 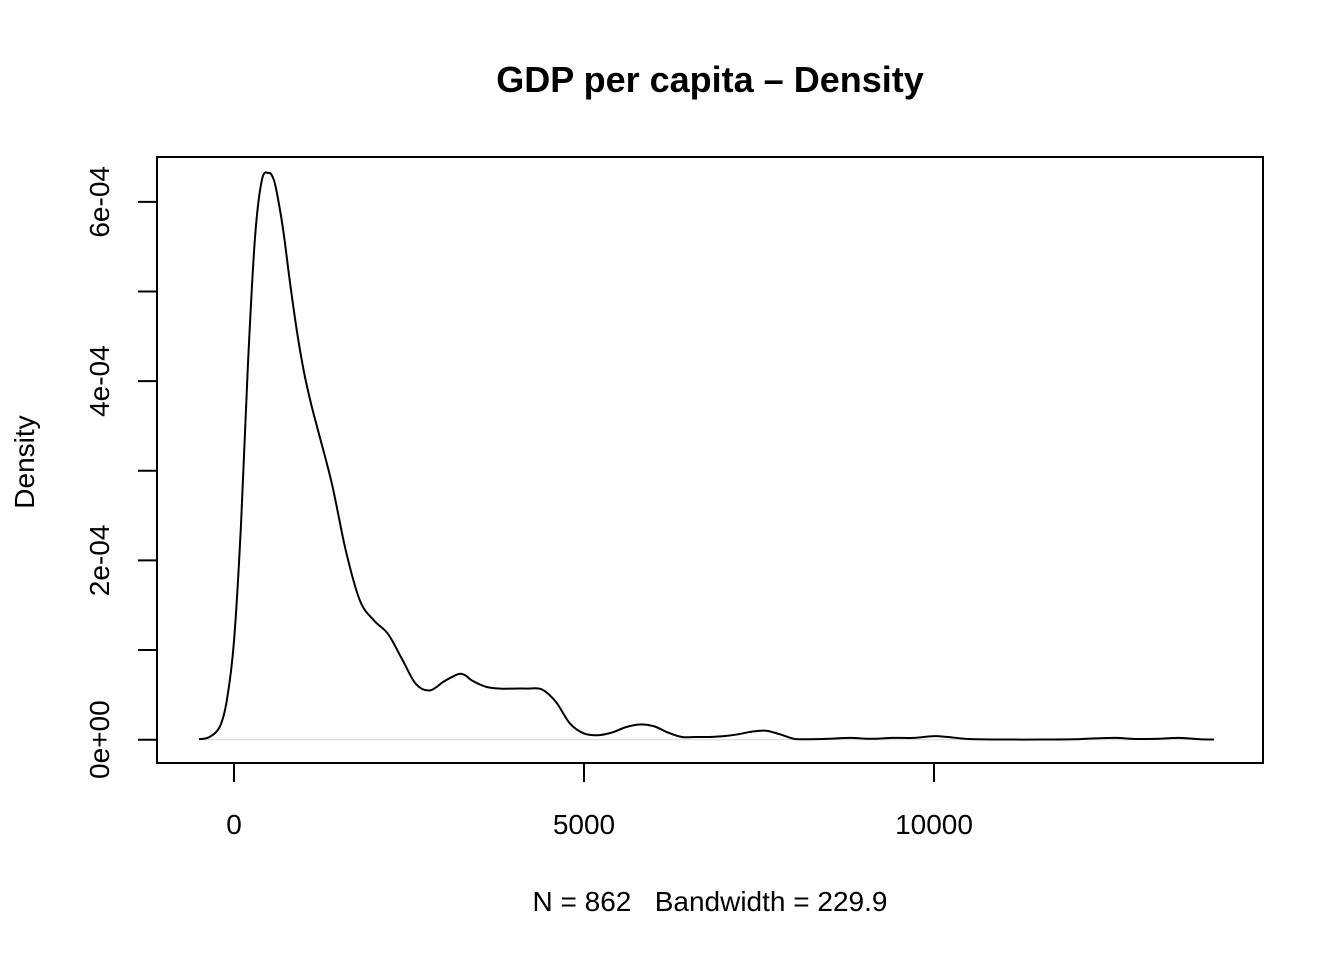 What do you see at coordinates (584, 824) in the screenshot?
I see `x-tick-label: 5000` at bounding box center [584, 824].